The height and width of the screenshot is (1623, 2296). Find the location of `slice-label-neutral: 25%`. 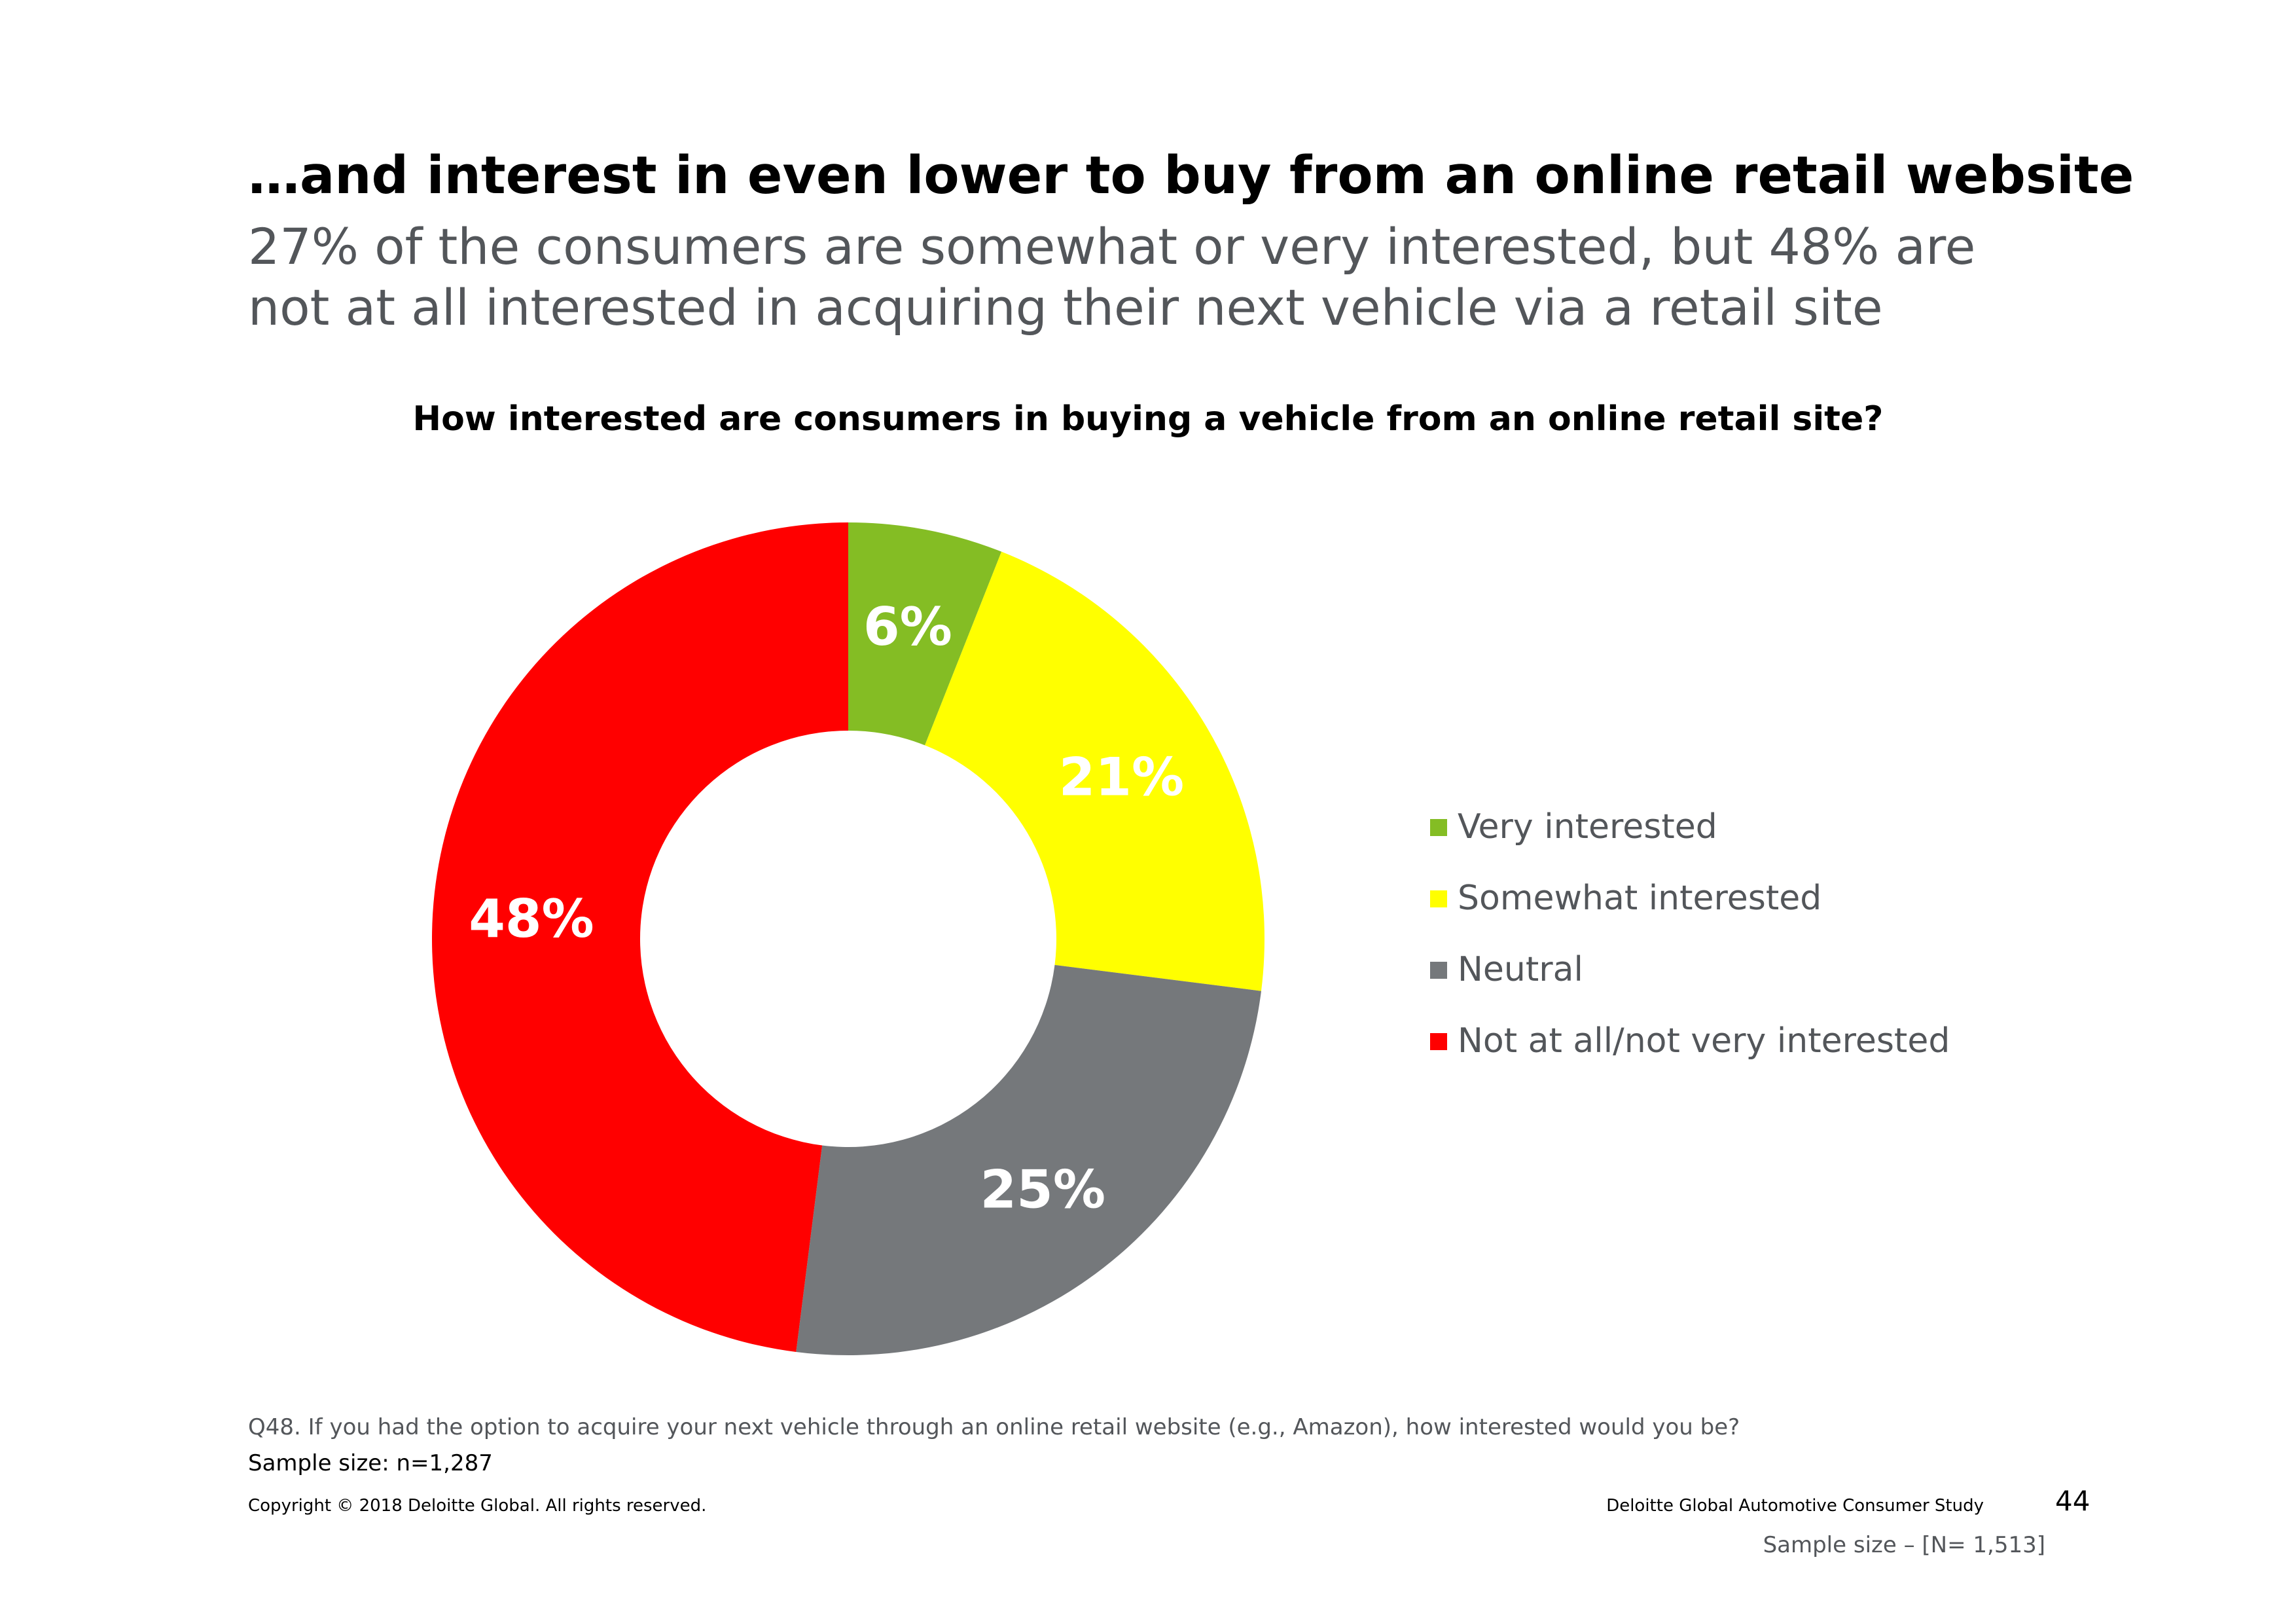

slice-label-neutral: 25% is located at coordinates (1042, 1189).